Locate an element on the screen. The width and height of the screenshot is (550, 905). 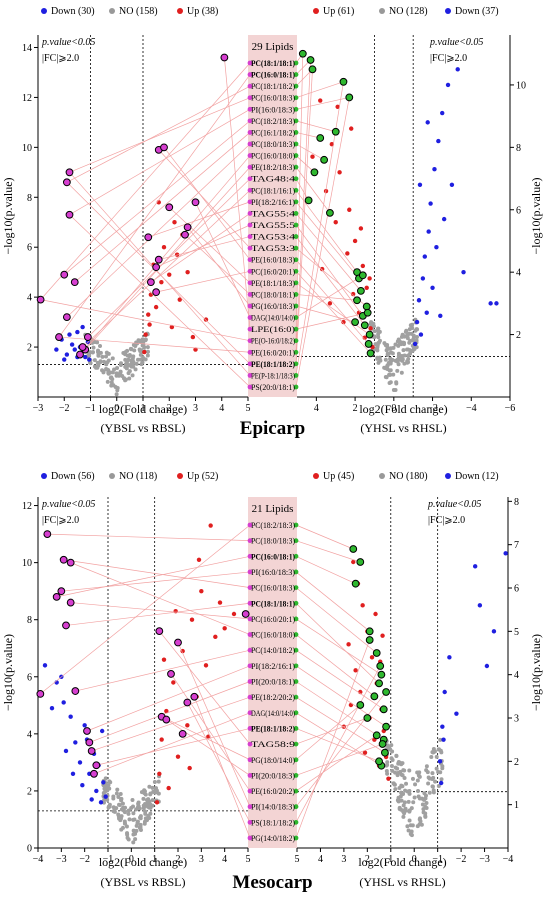
lipid-label: PC(18:2/18:3) is located at coordinates (273, 525).